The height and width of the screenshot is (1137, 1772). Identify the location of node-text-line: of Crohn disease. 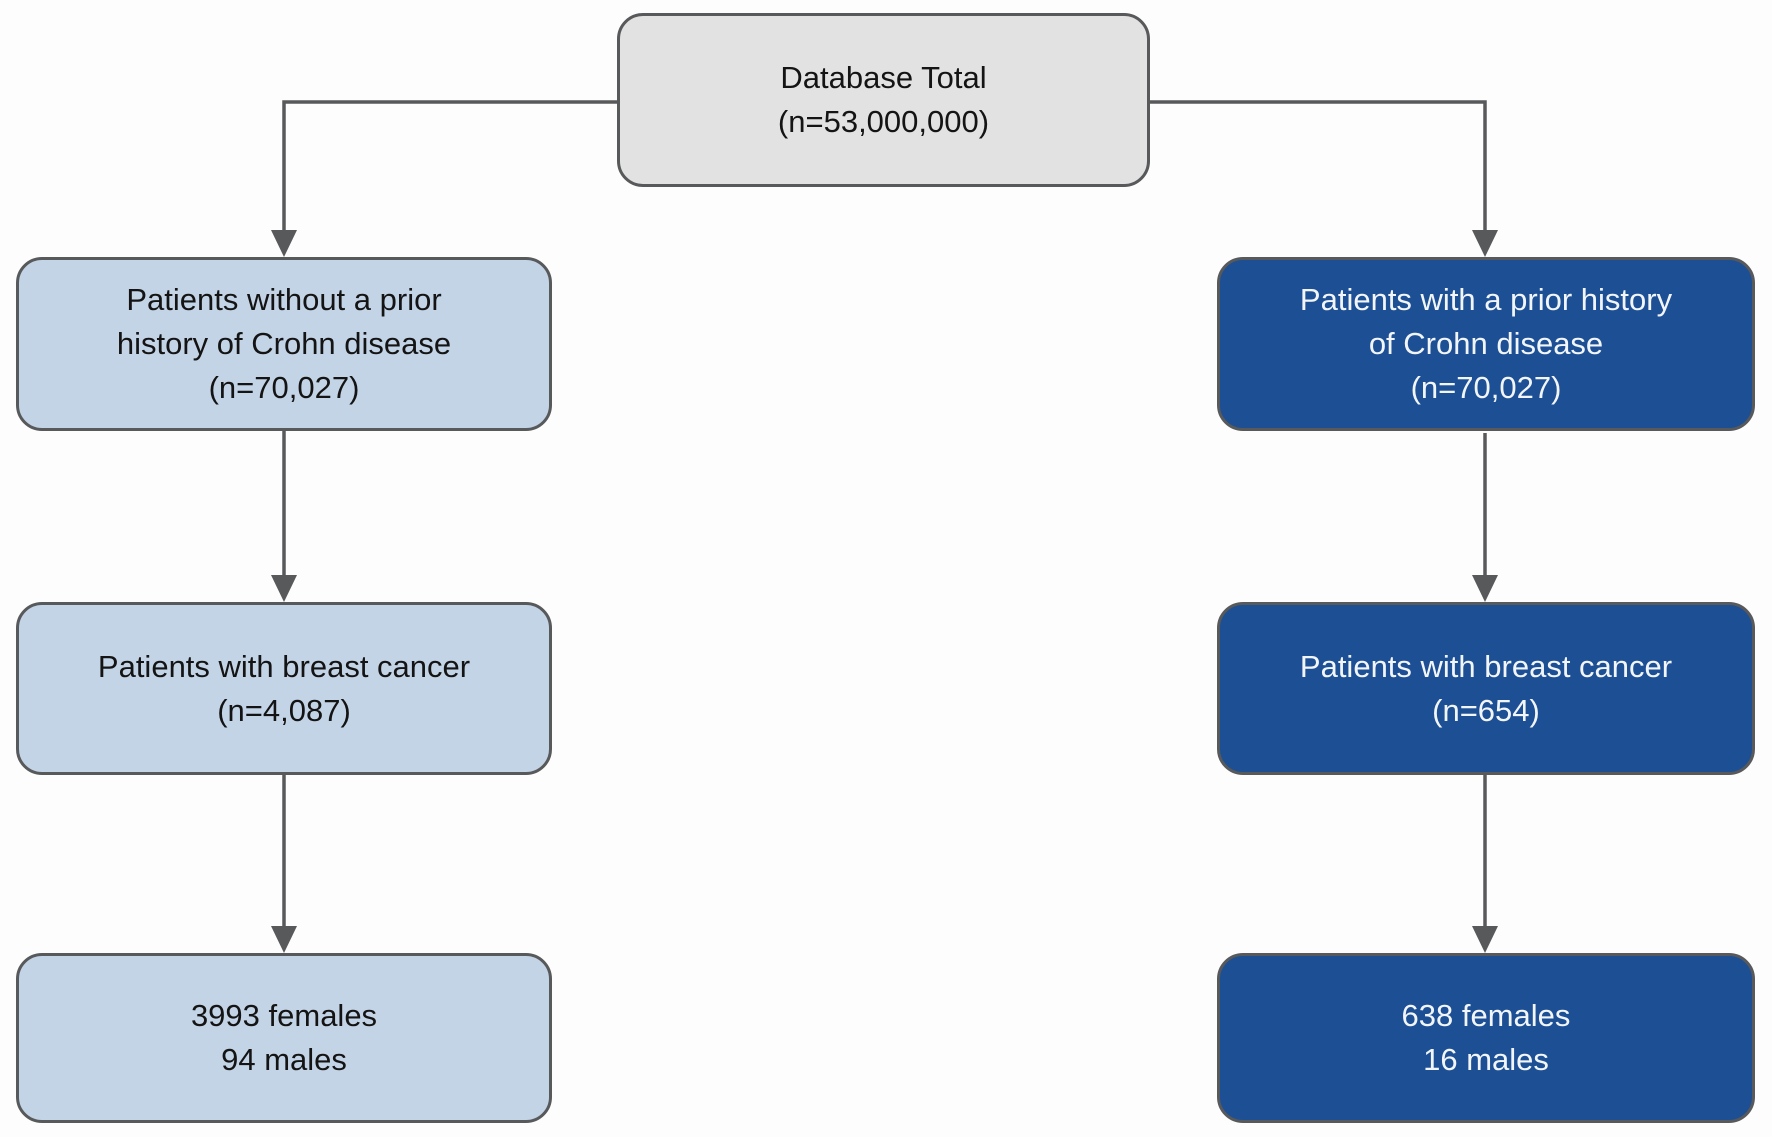
(1486, 343).